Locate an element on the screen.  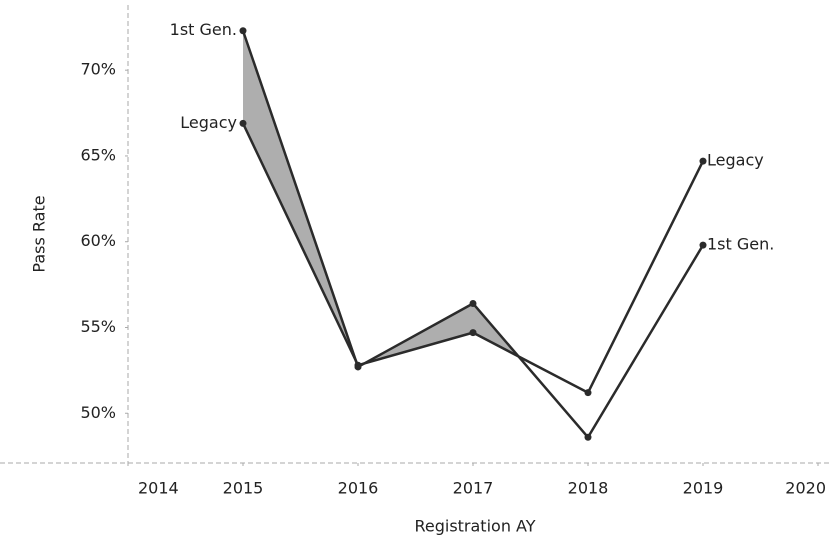
y-tick-label: 65% is located at coordinates (98, 154).